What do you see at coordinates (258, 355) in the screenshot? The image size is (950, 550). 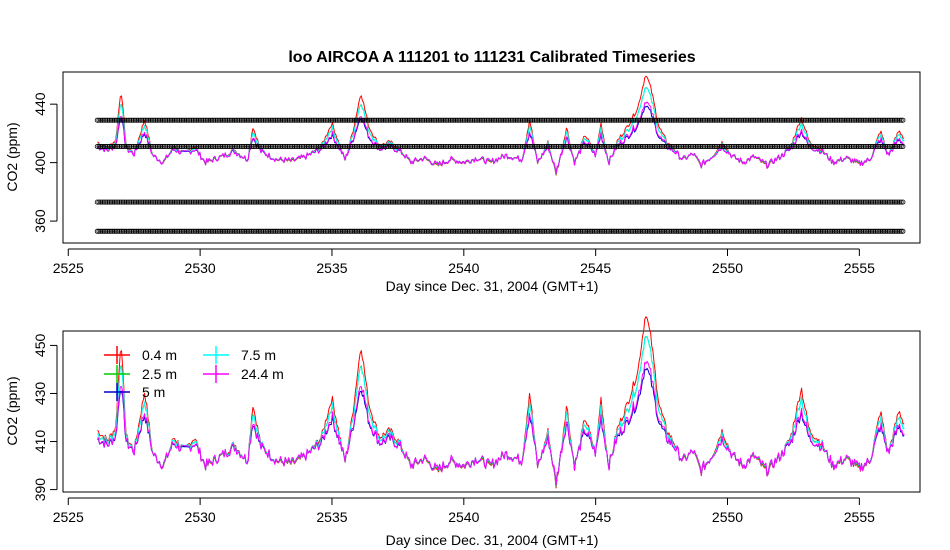 I see `legend-label-3: 7.5 m` at bounding box center [258, 355].